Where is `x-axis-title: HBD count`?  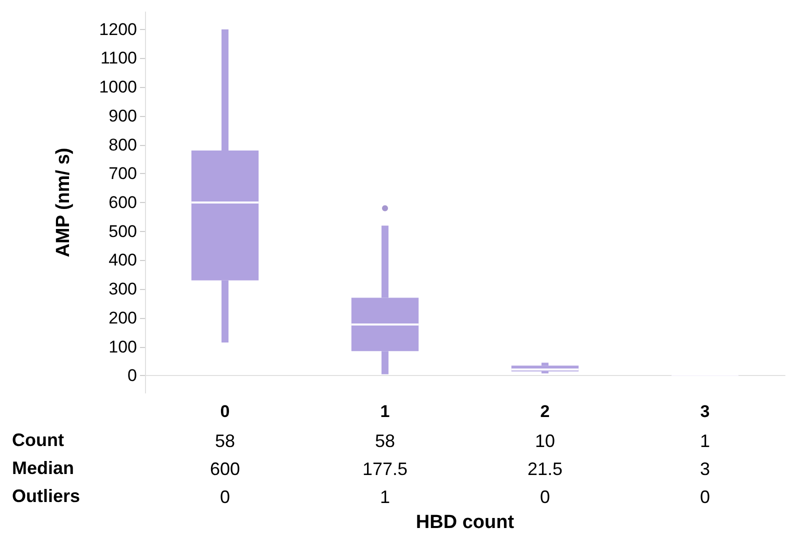
x-axis-title: HBD count is located at coordinates (465, 522).